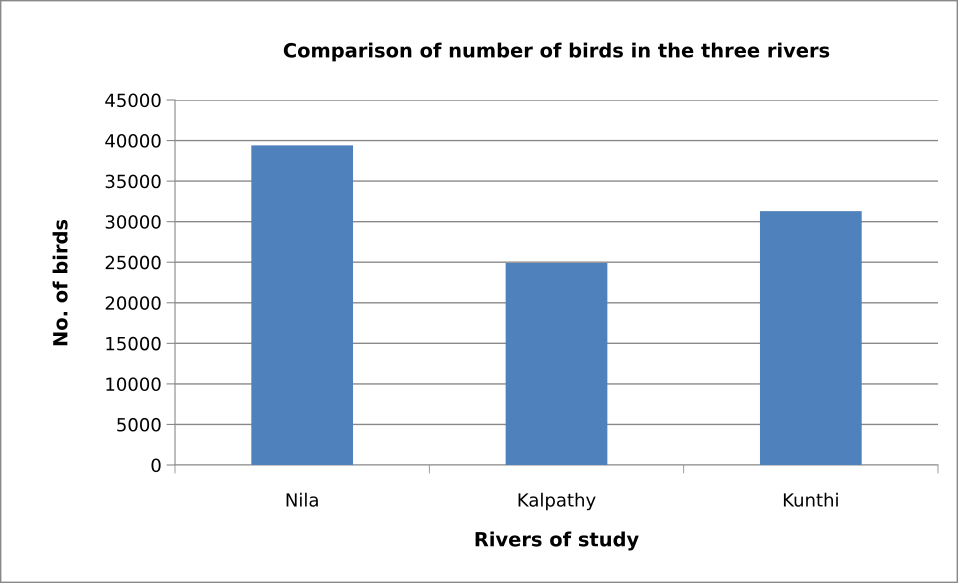  I want to click on x-tick-label: Kalpathy, so click(557, 501).